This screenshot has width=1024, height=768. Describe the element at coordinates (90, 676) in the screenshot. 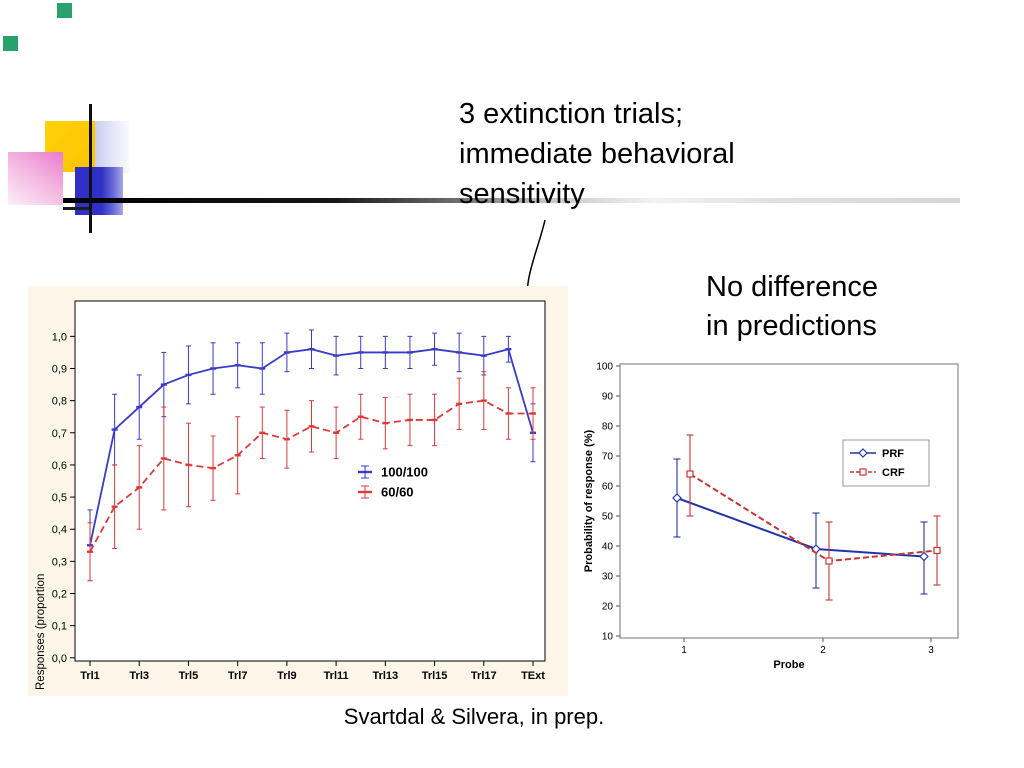

I see `svg-text: Trl1` at that location.